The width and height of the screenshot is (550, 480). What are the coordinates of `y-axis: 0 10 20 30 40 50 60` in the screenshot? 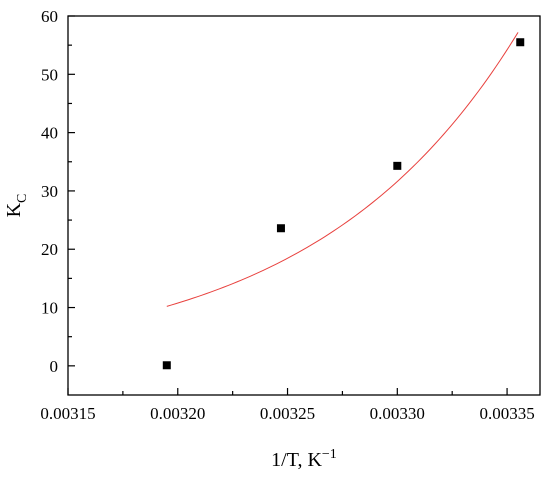 It's located at (58, 191).